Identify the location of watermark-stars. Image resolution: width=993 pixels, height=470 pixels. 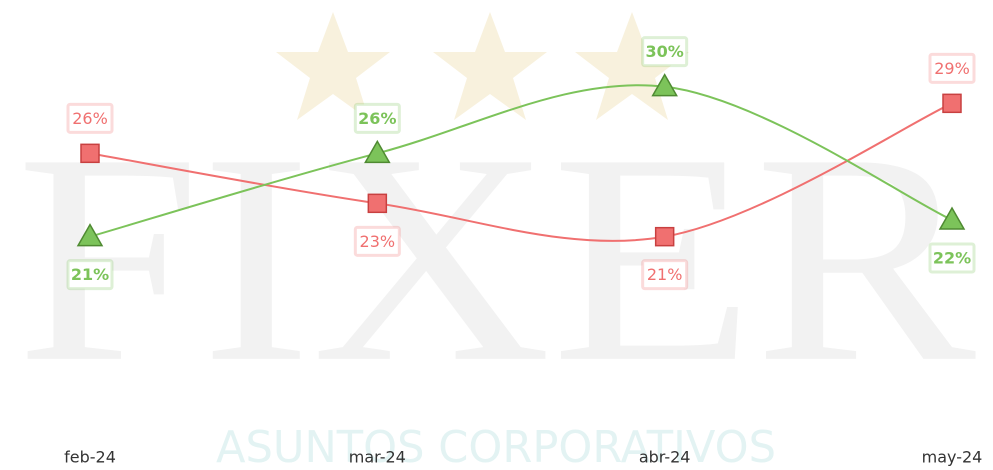
(482, 66).